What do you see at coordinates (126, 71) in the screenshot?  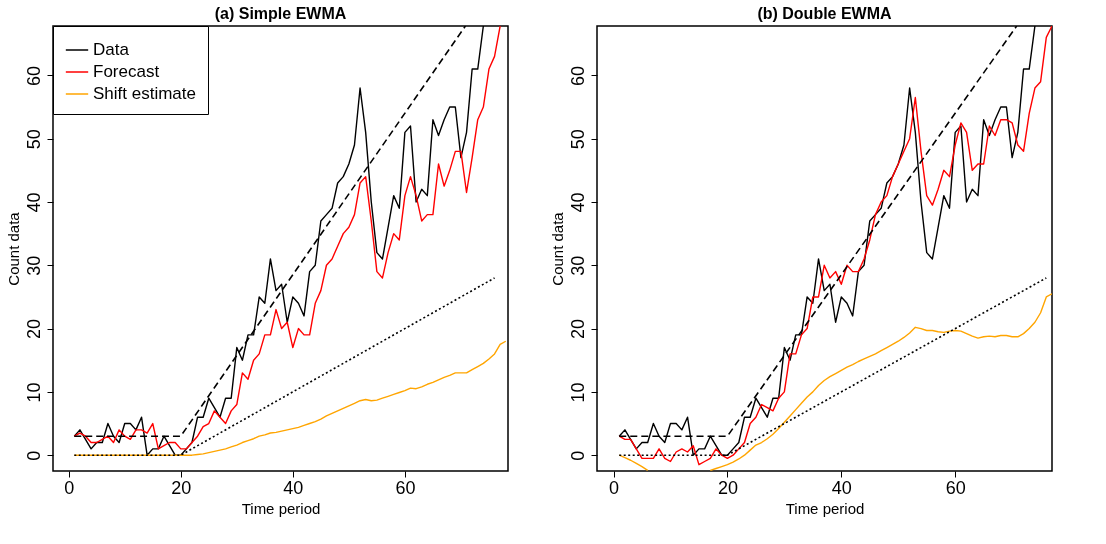 I see `legend-label: Forecast` at bounding box center [126, 71].